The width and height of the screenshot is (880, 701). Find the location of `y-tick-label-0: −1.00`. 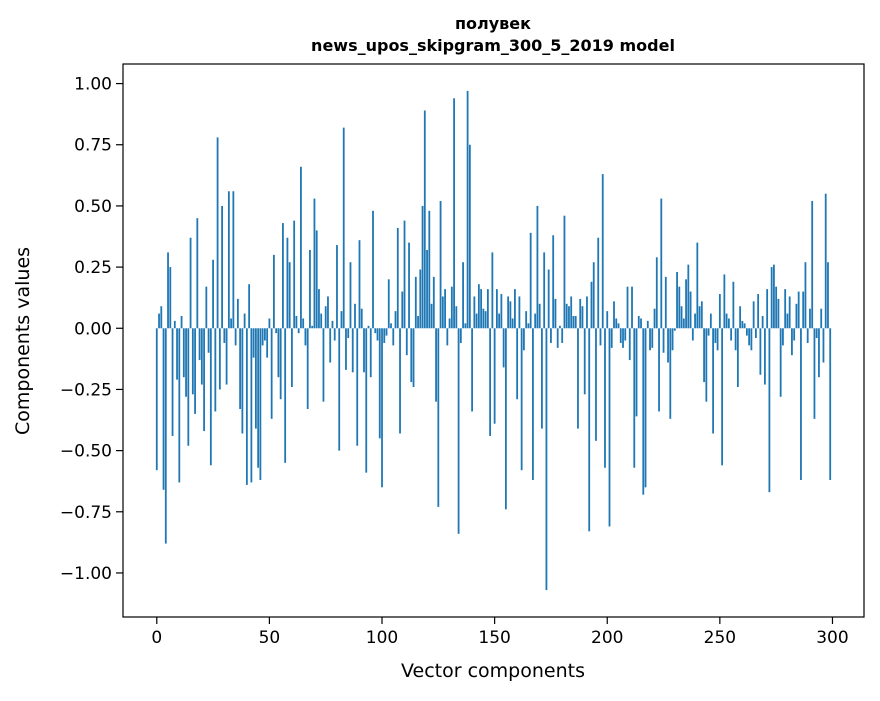

y-tick-label-0: −1.00 is located at coordinates (86, 574).